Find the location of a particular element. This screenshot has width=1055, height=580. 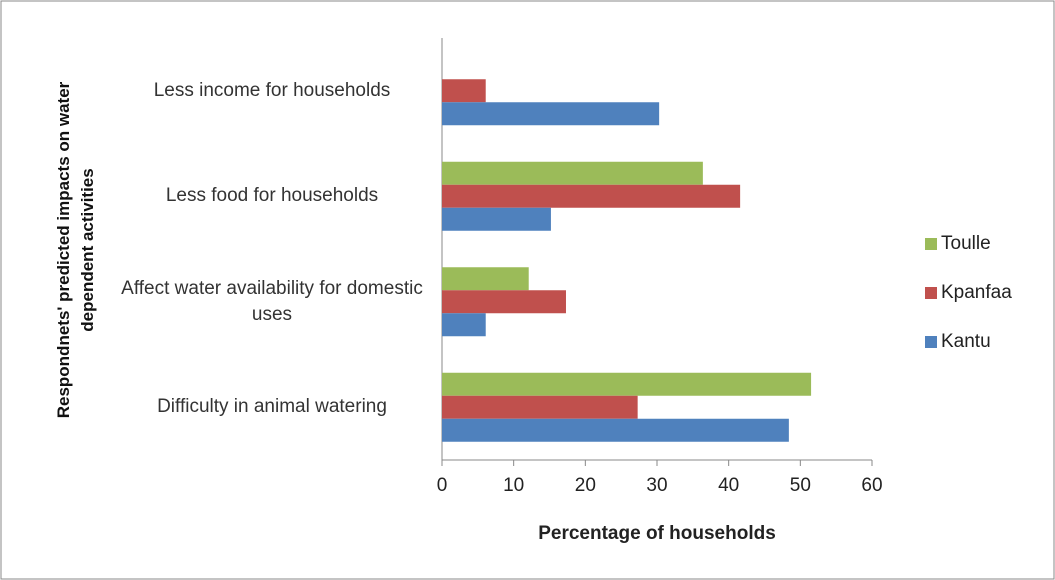

legend-label: Toulle is located at coordinates (966, 243).